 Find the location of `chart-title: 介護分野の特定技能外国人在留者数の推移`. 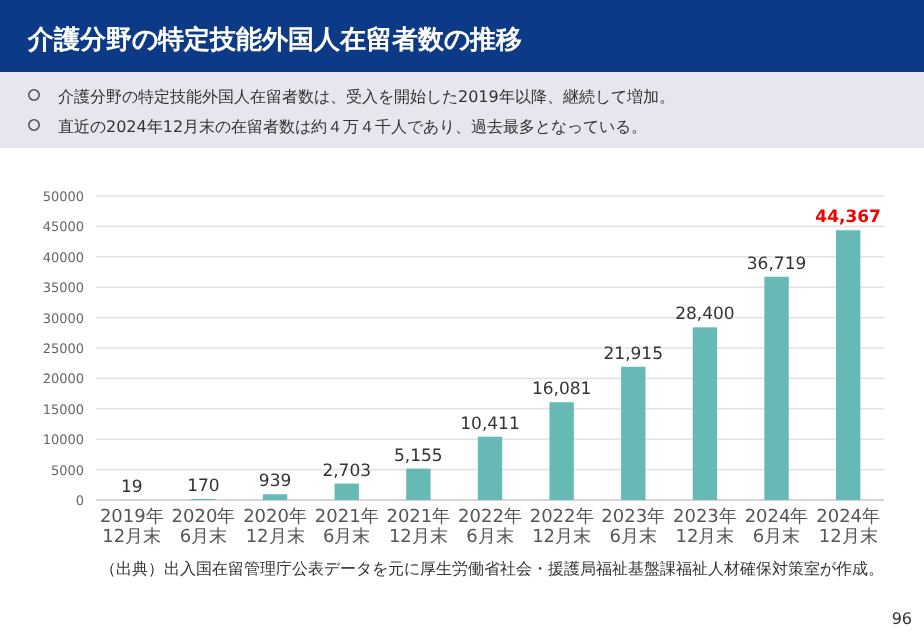

chart-title: 介護分野の特定技能外国人在留者数の推移 is located at coordinates (274, 40).